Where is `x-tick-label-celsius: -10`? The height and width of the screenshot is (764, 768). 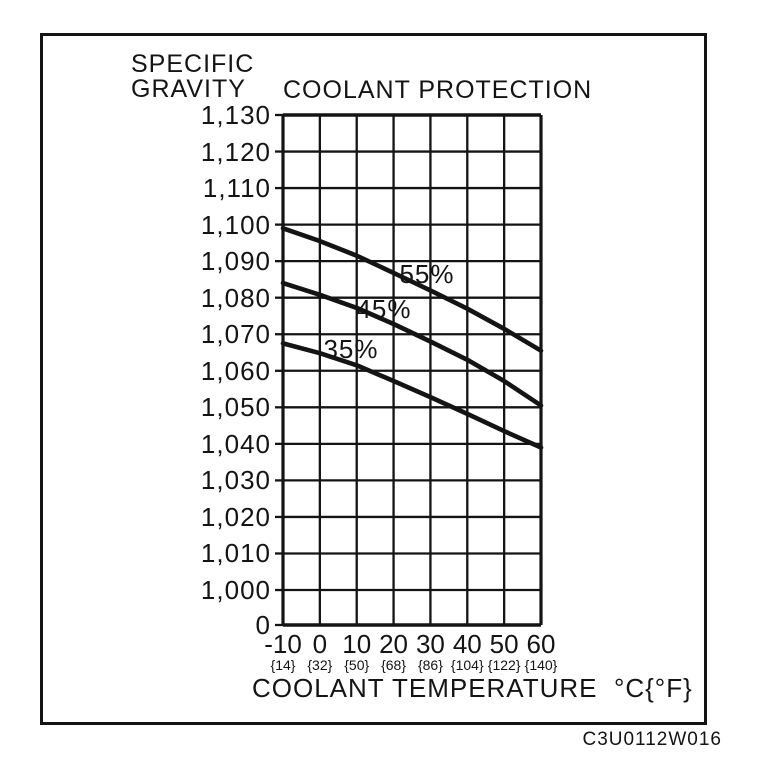
x-tick-label-celsius: -10 is located at coordinates (283, 644).